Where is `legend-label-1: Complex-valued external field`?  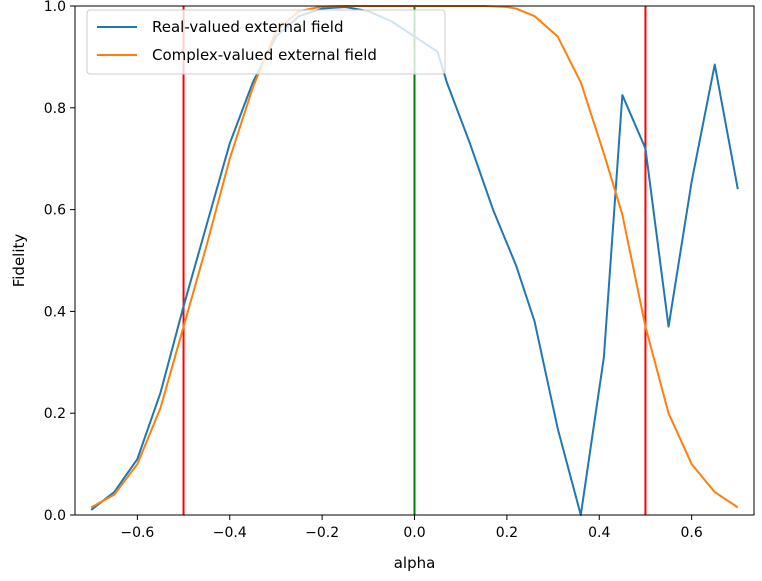
legend-label-1: Complex-valued external field is located at coordinates (264, 55).